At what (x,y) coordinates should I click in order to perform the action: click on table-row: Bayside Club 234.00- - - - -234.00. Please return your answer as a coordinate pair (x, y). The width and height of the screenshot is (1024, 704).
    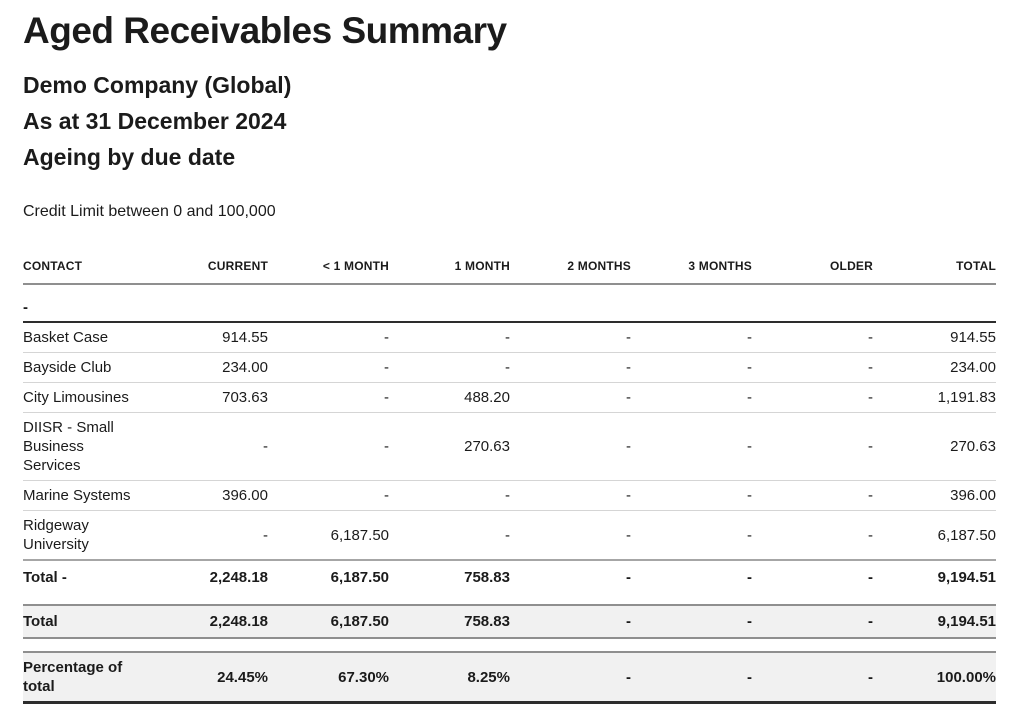
    Looking at the image, I should click on (509, 367).